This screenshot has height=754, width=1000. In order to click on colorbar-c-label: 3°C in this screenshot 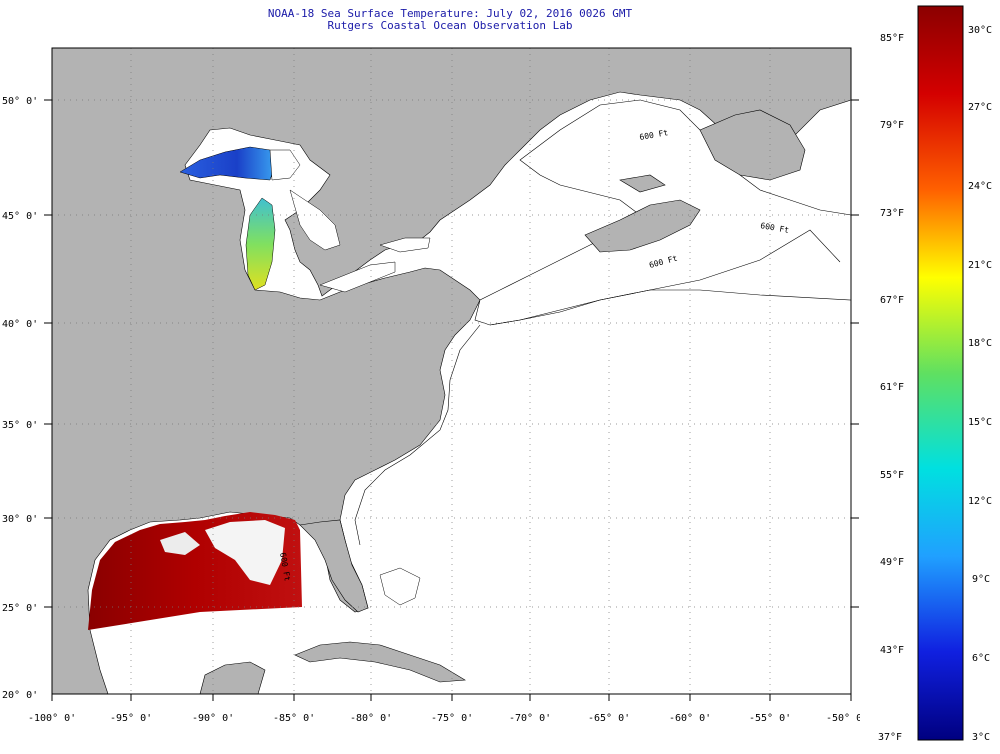, I will do `click(981, 737)`.